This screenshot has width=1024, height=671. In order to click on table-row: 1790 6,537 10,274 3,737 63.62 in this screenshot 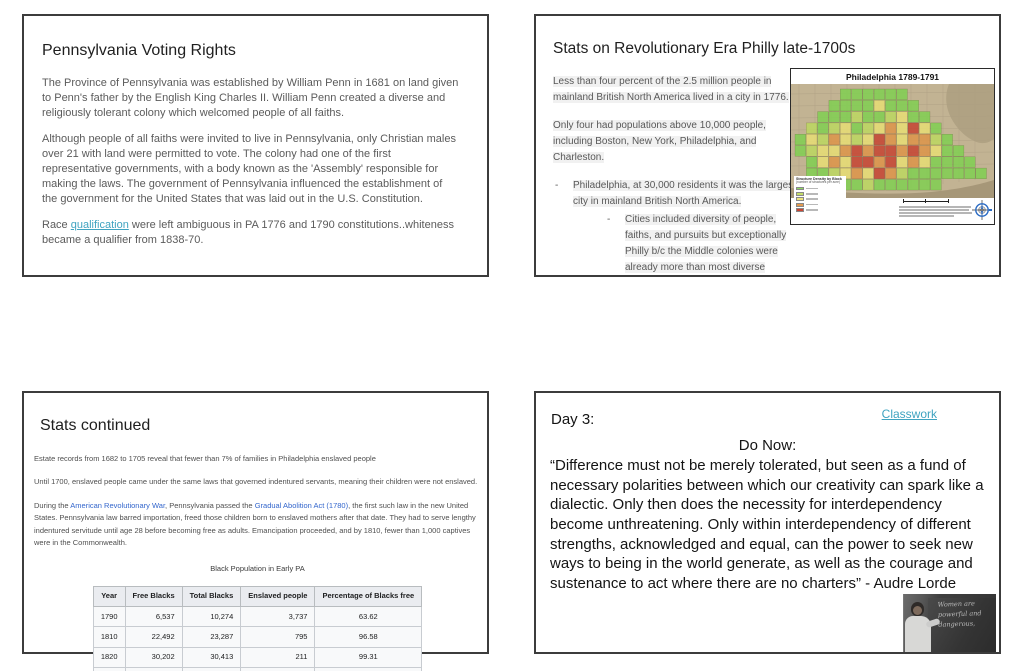, I will do `click(257, 616)`.